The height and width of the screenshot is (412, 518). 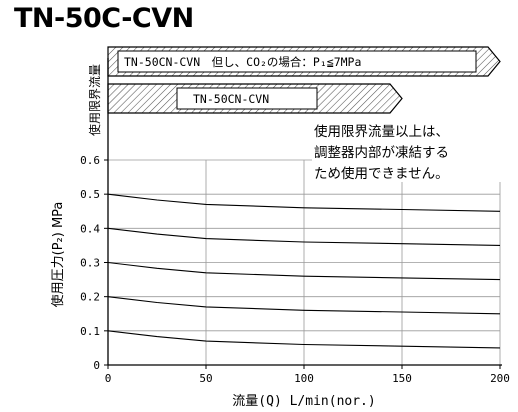 I want to click on y-tick-label: 0.2, so click(x=90, y=297).